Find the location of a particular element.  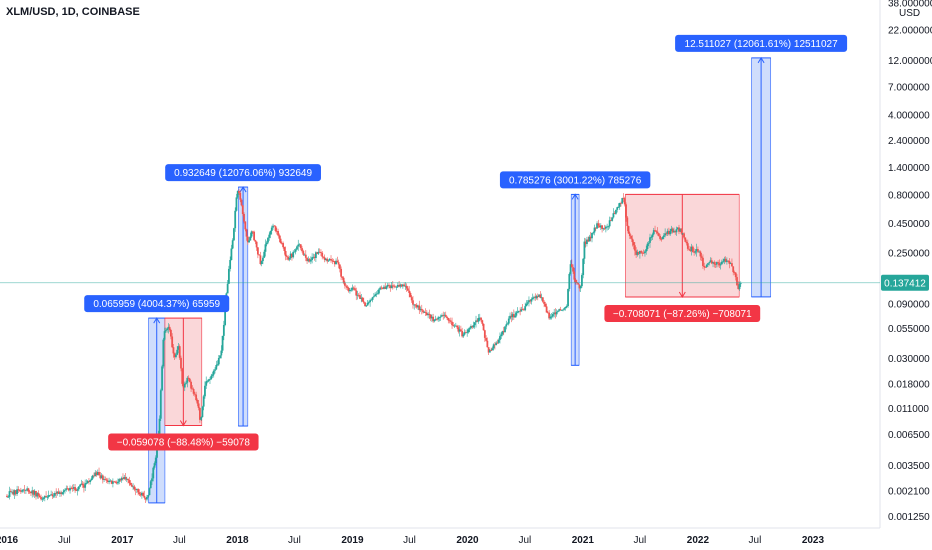

symbol-title: XLM/USD, 1D, COINBASE is located at coordinates (73, 12).